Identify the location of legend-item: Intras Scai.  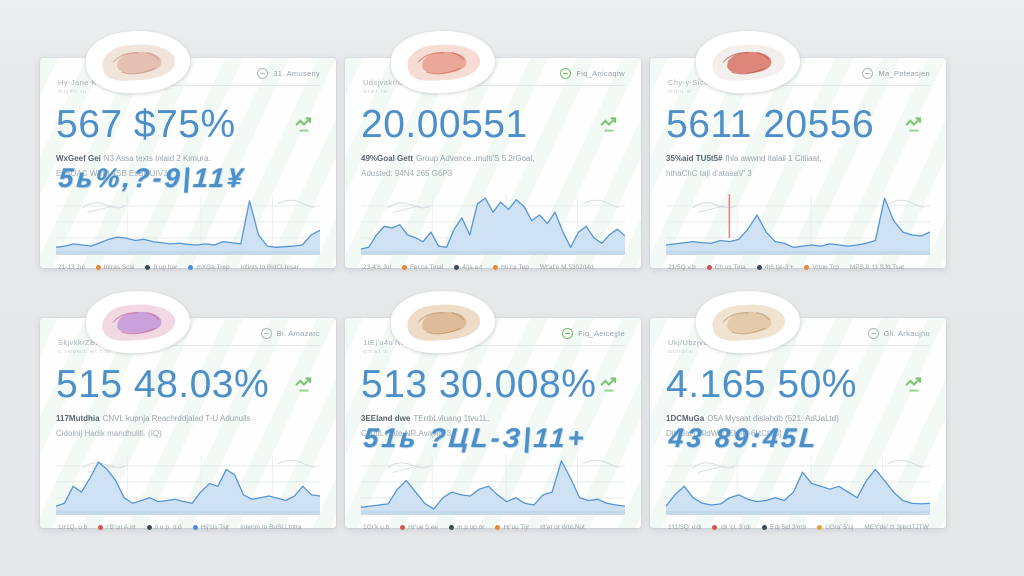
(114, 267).